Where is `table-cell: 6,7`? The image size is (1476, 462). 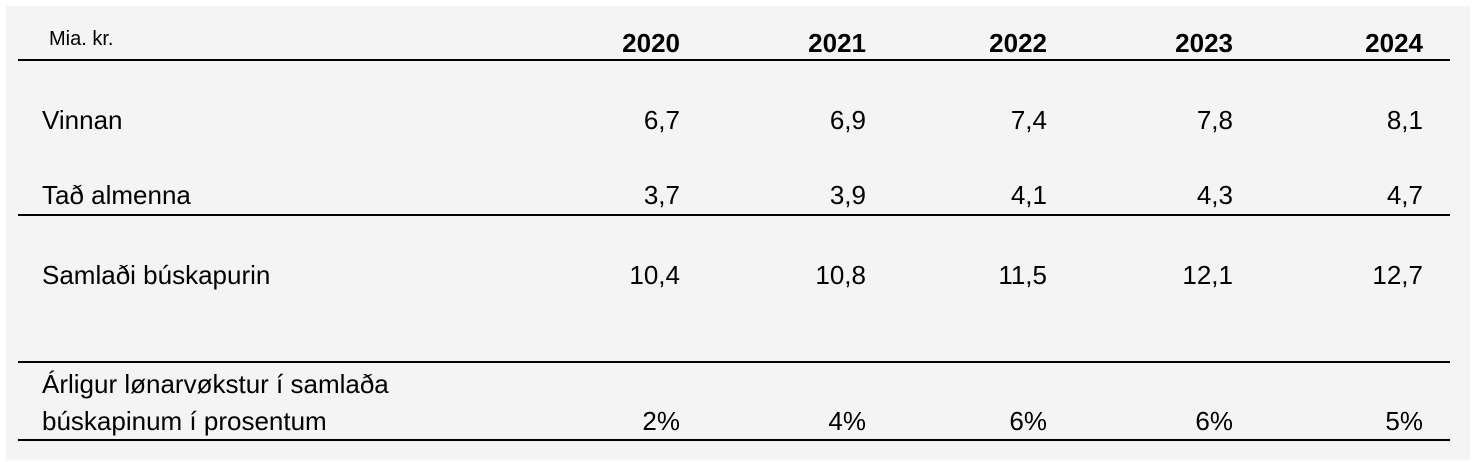
table-cell: 6,7 is located at coordinates (661, 120).